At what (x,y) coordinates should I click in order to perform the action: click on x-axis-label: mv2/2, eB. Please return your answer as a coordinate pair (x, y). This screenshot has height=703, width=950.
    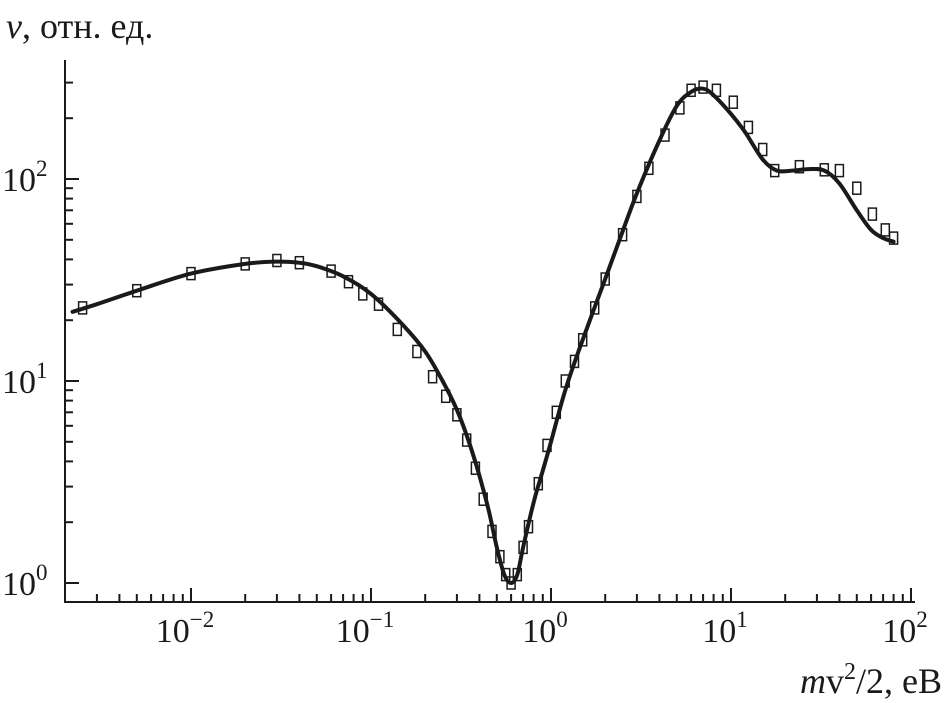
    Looking at the image, I should click on (871, 680).